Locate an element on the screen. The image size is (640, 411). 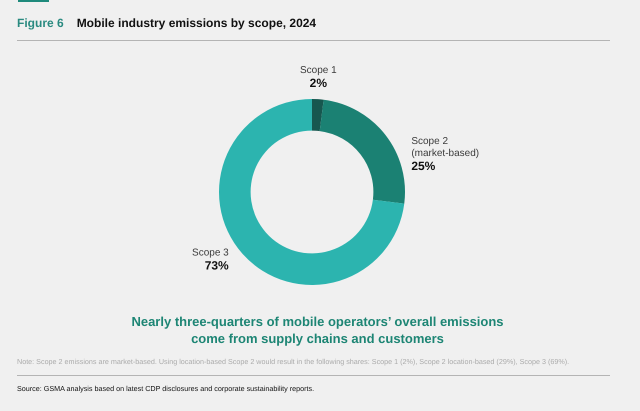
chart-title: Mobile industry emissions by scope, 2024 is located at coordinates (196, 23).